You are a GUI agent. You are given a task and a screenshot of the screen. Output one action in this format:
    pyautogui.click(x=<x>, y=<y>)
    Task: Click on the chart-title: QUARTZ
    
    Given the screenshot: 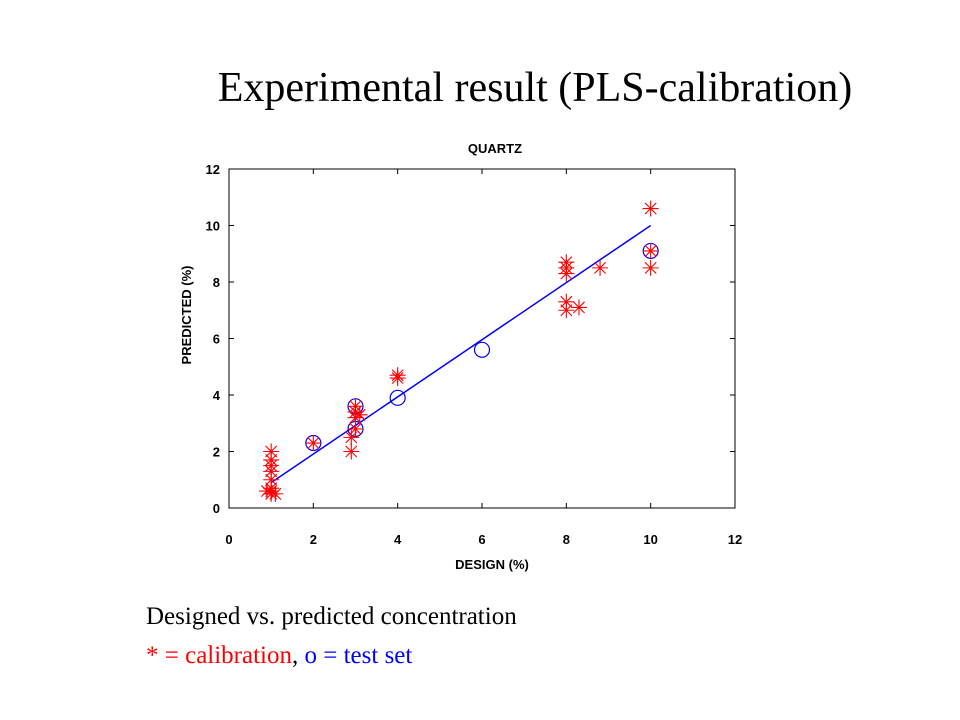 What is the action you would take?
    pyautogui.click(x=495, y=148)
    